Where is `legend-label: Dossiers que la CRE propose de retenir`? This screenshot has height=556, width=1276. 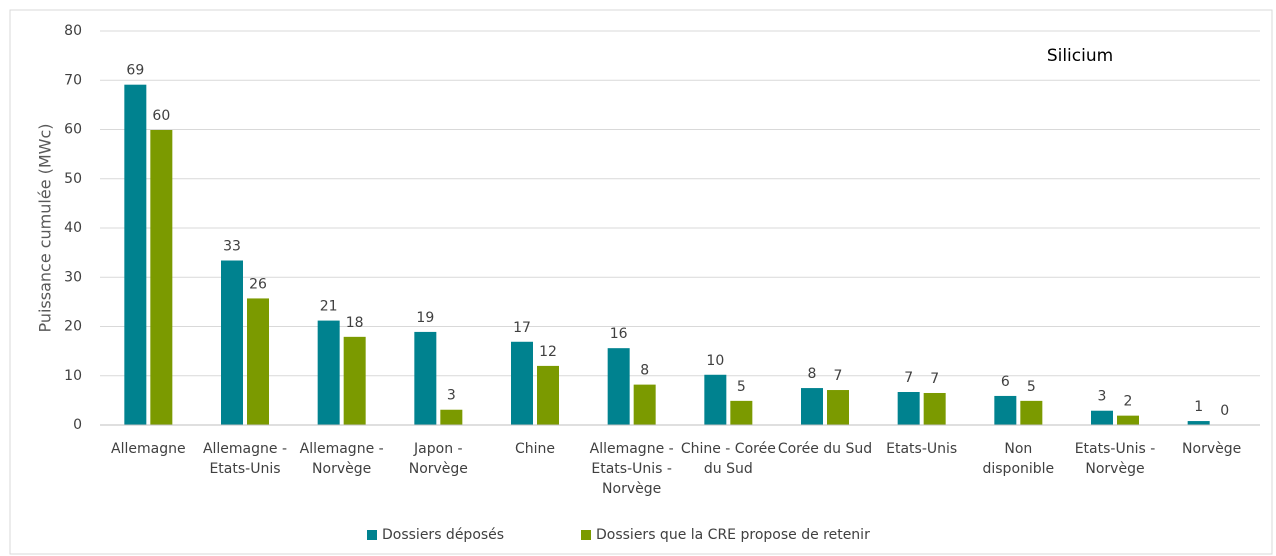 legend-label: Dossiers que la CRE propose de retenir is located at coordinates (733, 535).